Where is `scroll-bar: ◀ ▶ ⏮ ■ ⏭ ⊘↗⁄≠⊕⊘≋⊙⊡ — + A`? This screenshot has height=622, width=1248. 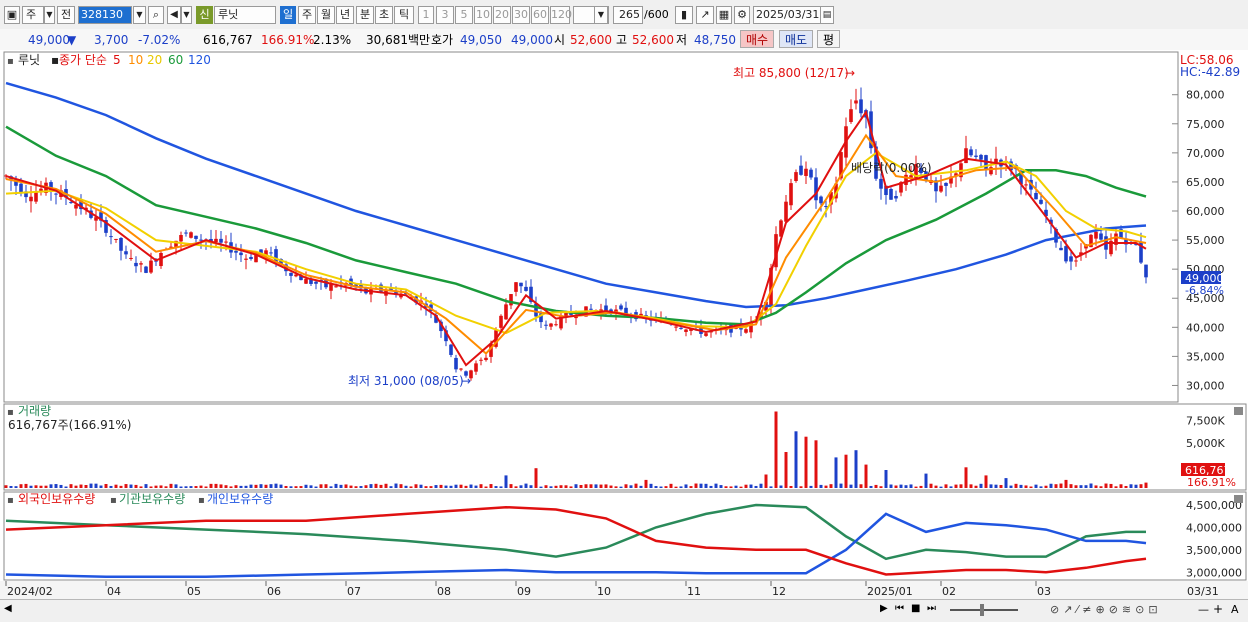
scroll-bar: ◀ ▶ ⏮ ■ ⏭ ⊘↗⁄≠⊕⊘≋⊙⊡ — + A is located at coordinates (624, 610).